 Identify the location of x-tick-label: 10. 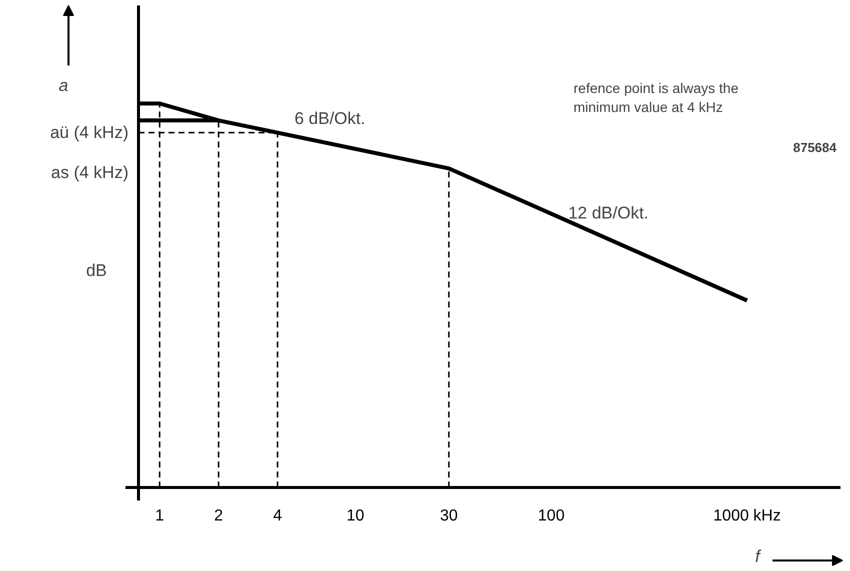
(355, 516).